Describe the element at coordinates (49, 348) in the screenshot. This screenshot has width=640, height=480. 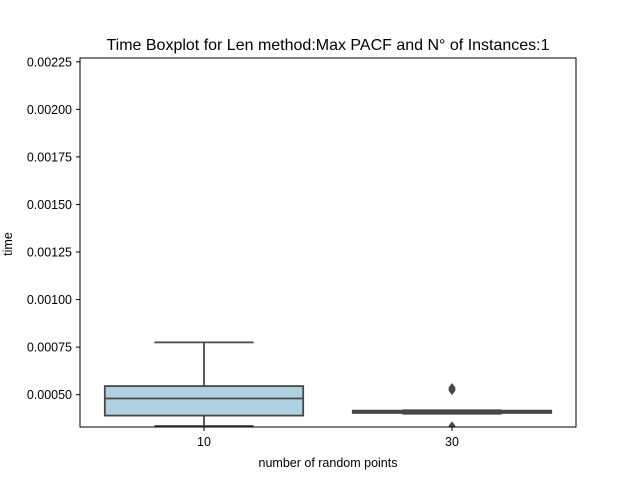
I see `y-tick-label-1: 0.00075` at that location.